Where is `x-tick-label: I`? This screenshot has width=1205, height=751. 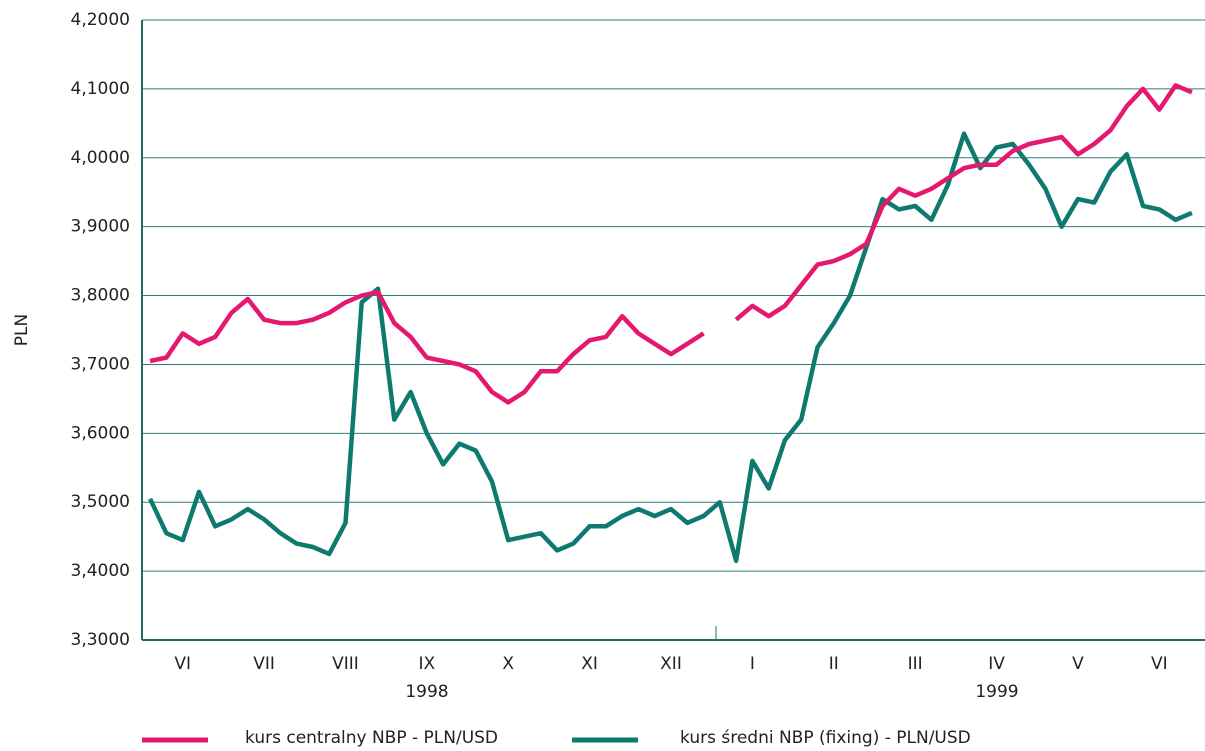
x-tick-label: I is located at coordinates (752, 664).